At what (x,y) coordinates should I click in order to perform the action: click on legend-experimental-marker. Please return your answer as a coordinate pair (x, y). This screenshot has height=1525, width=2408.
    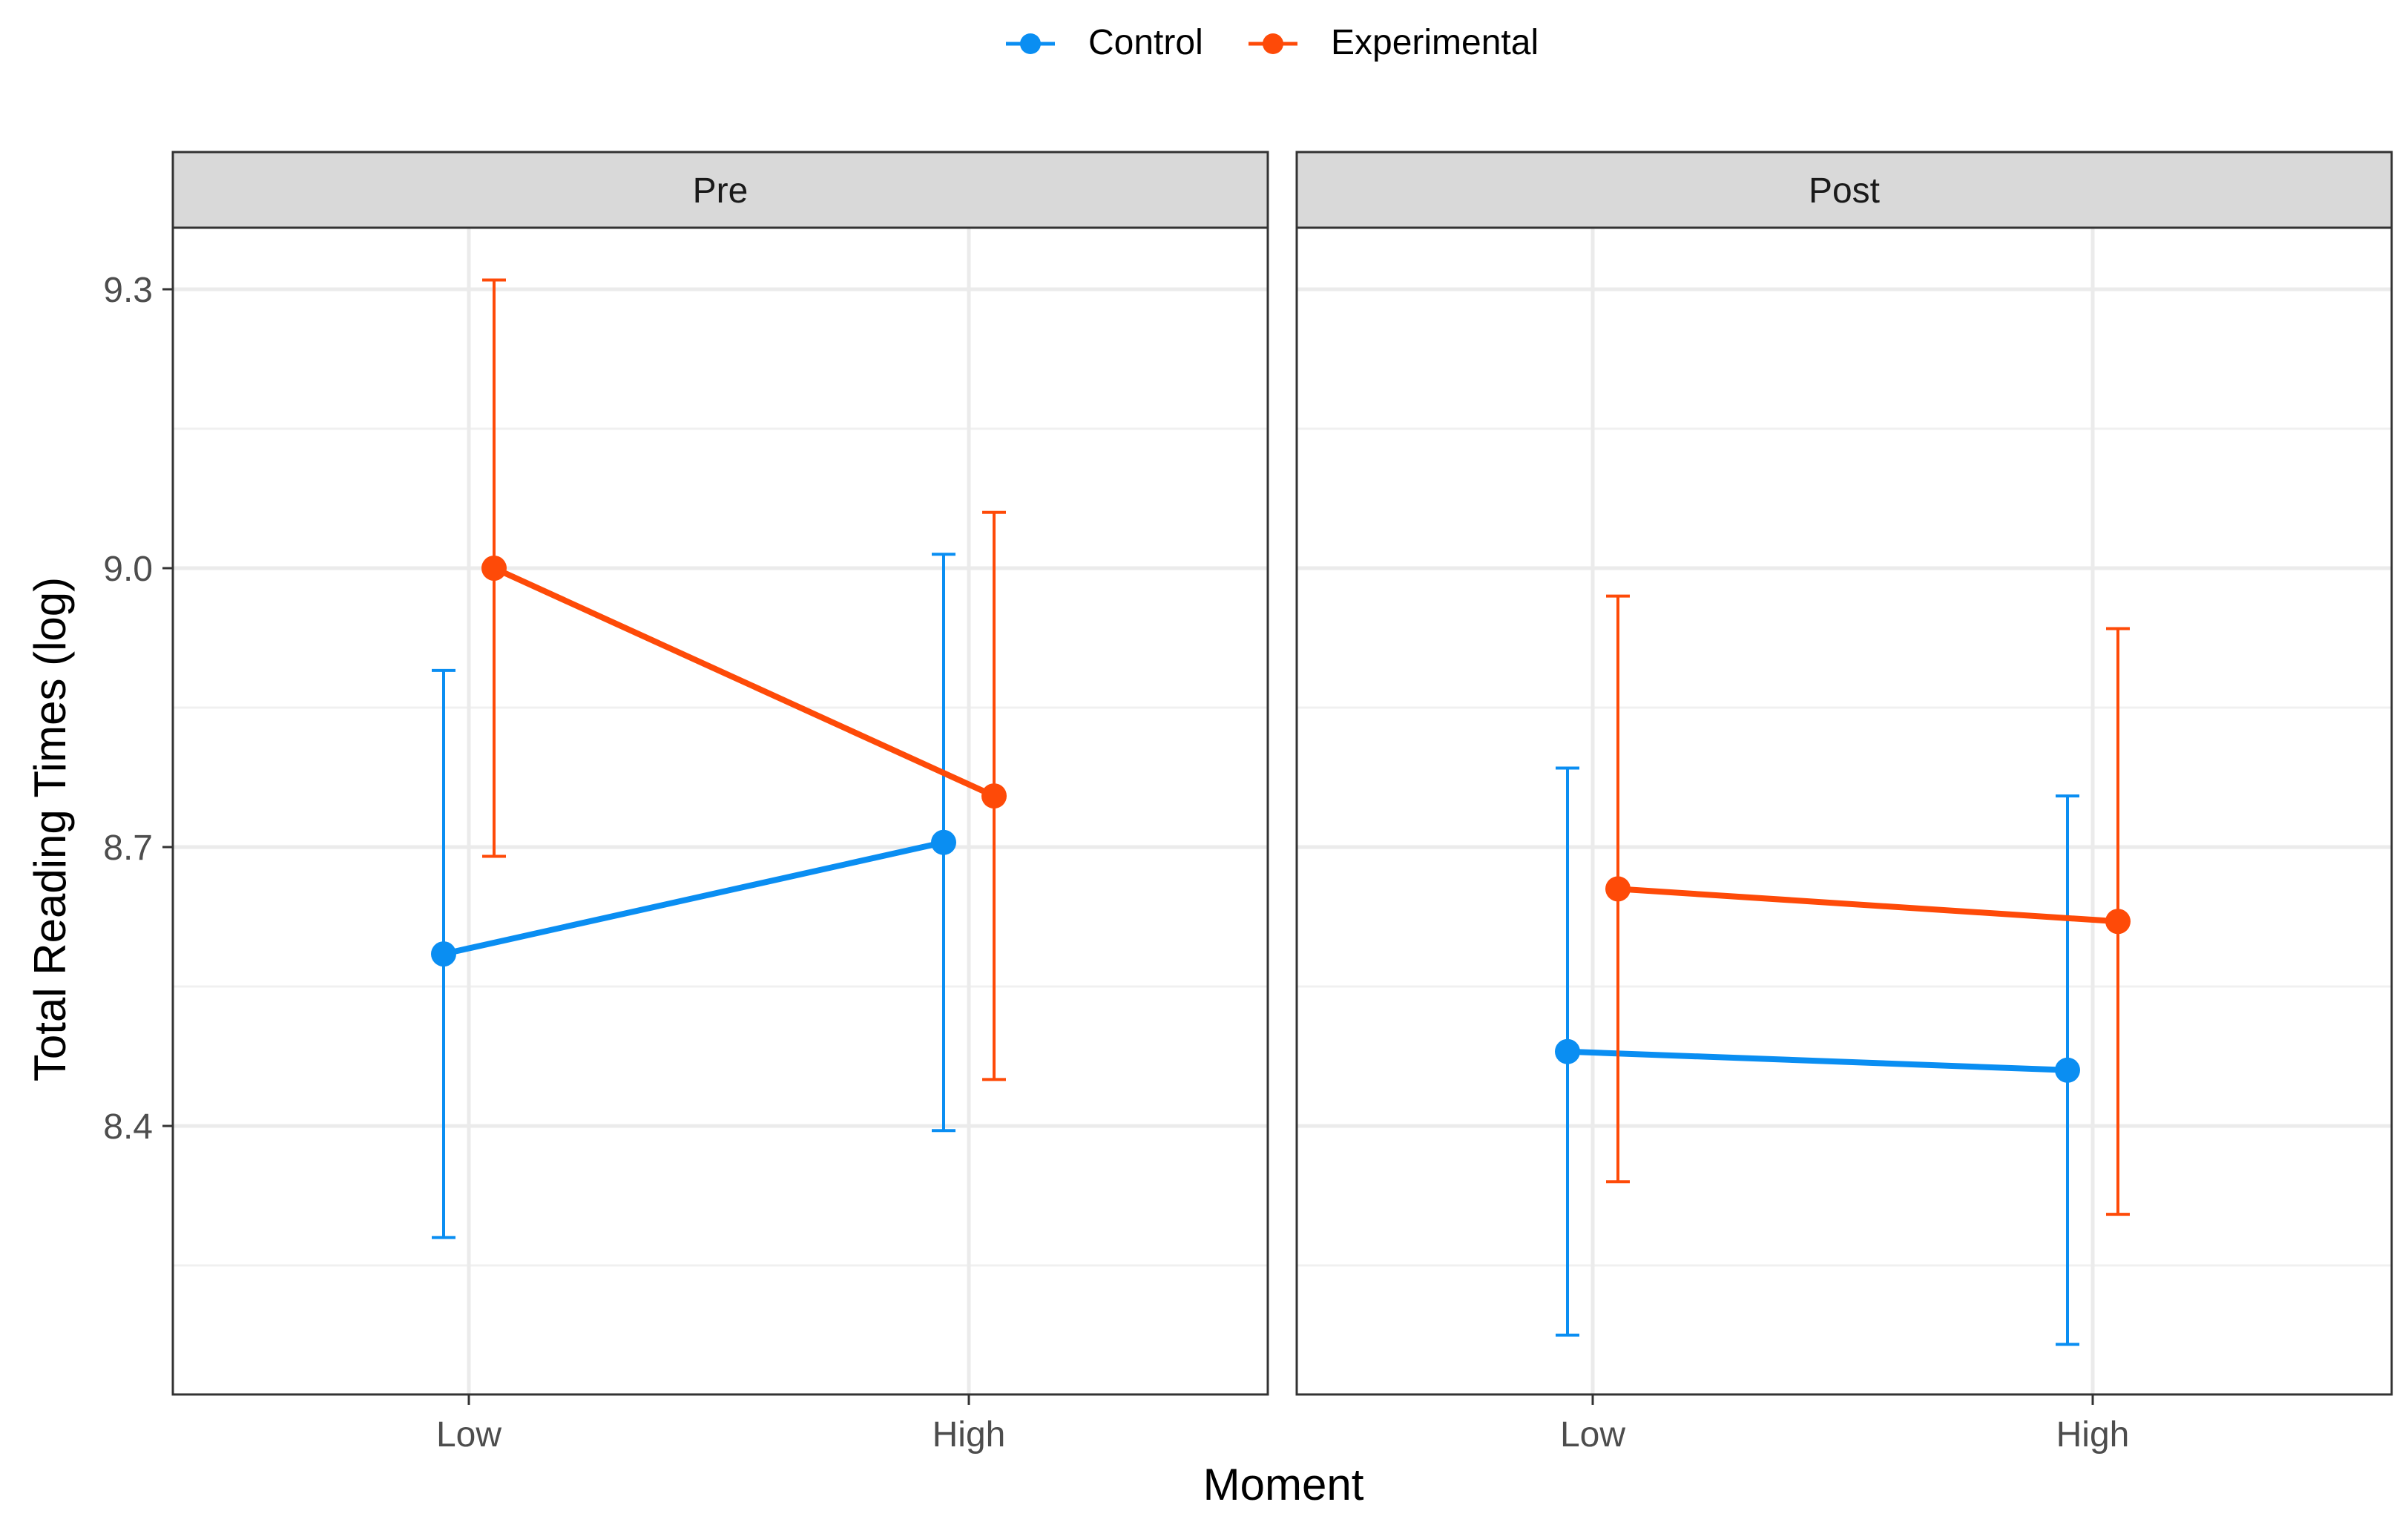
    Looking at the image, I should click on (1273, 43).